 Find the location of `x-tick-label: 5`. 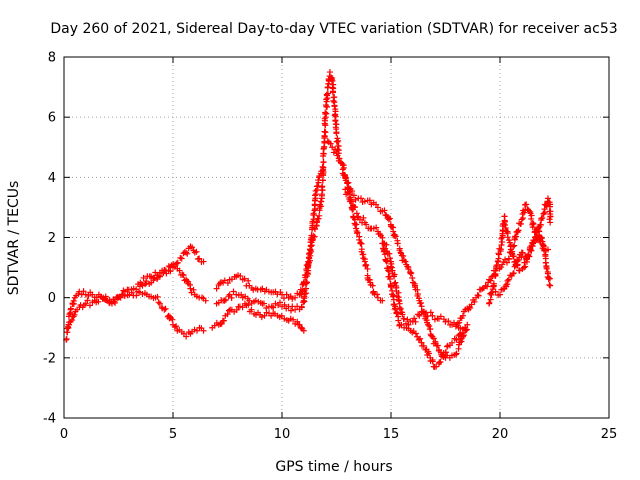

x-tick-label: 5 is located at coordinates (173, 434).